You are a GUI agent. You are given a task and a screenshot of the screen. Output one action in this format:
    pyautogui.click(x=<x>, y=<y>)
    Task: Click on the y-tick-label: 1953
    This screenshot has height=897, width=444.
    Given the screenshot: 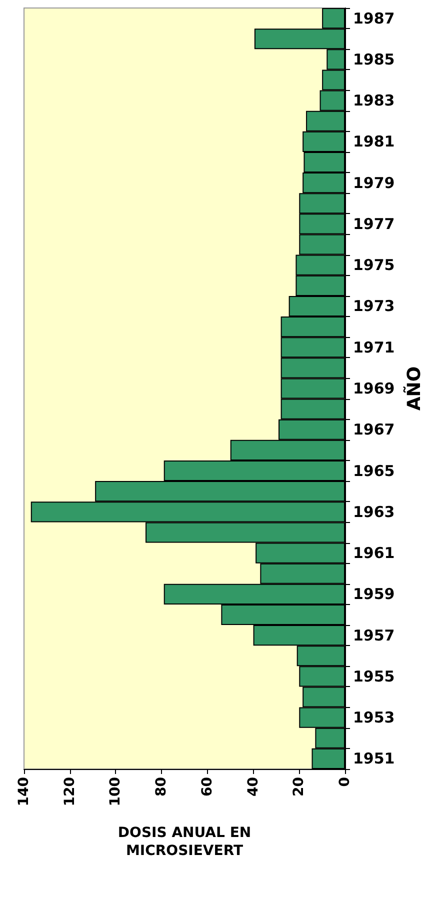 What is the action you would take?
    pyautogui.click(x=374, y=717)
    